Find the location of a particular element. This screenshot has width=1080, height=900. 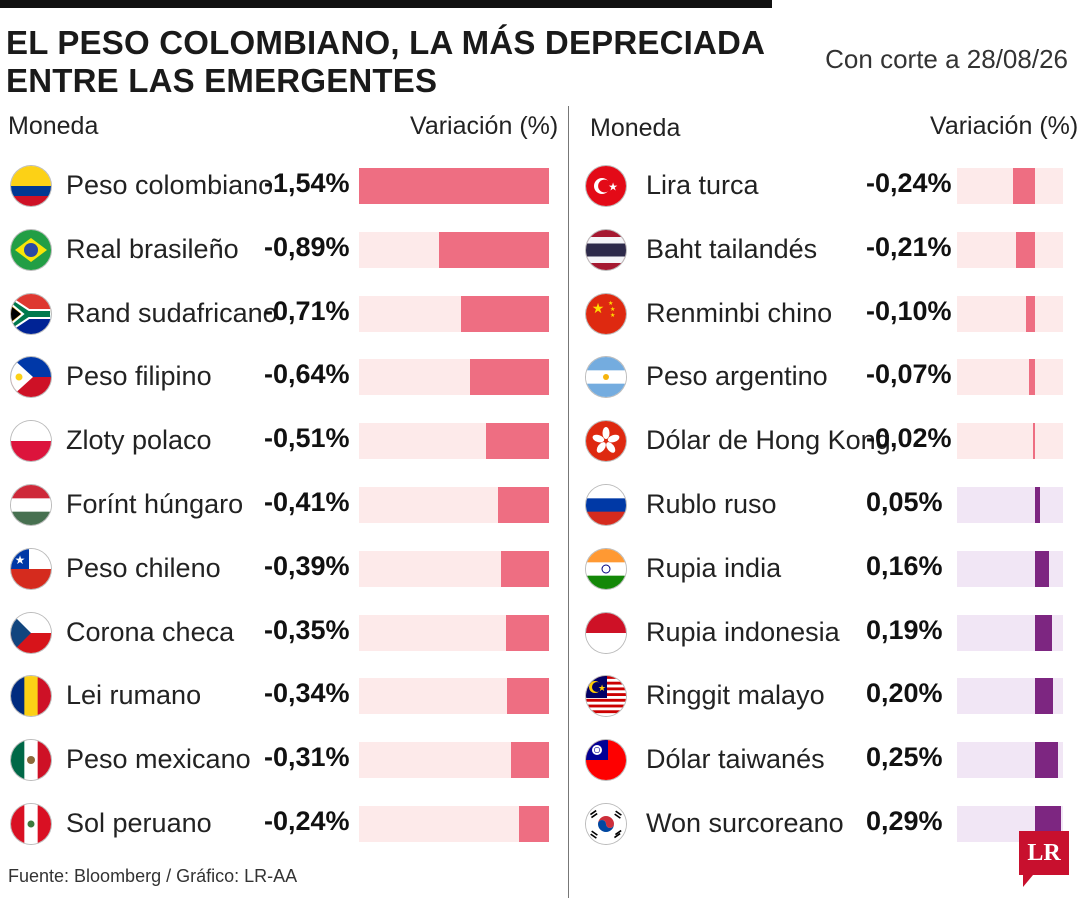

bar-row: ★ Ringgit malayo 0,20% is located at coordinates (540, 698).